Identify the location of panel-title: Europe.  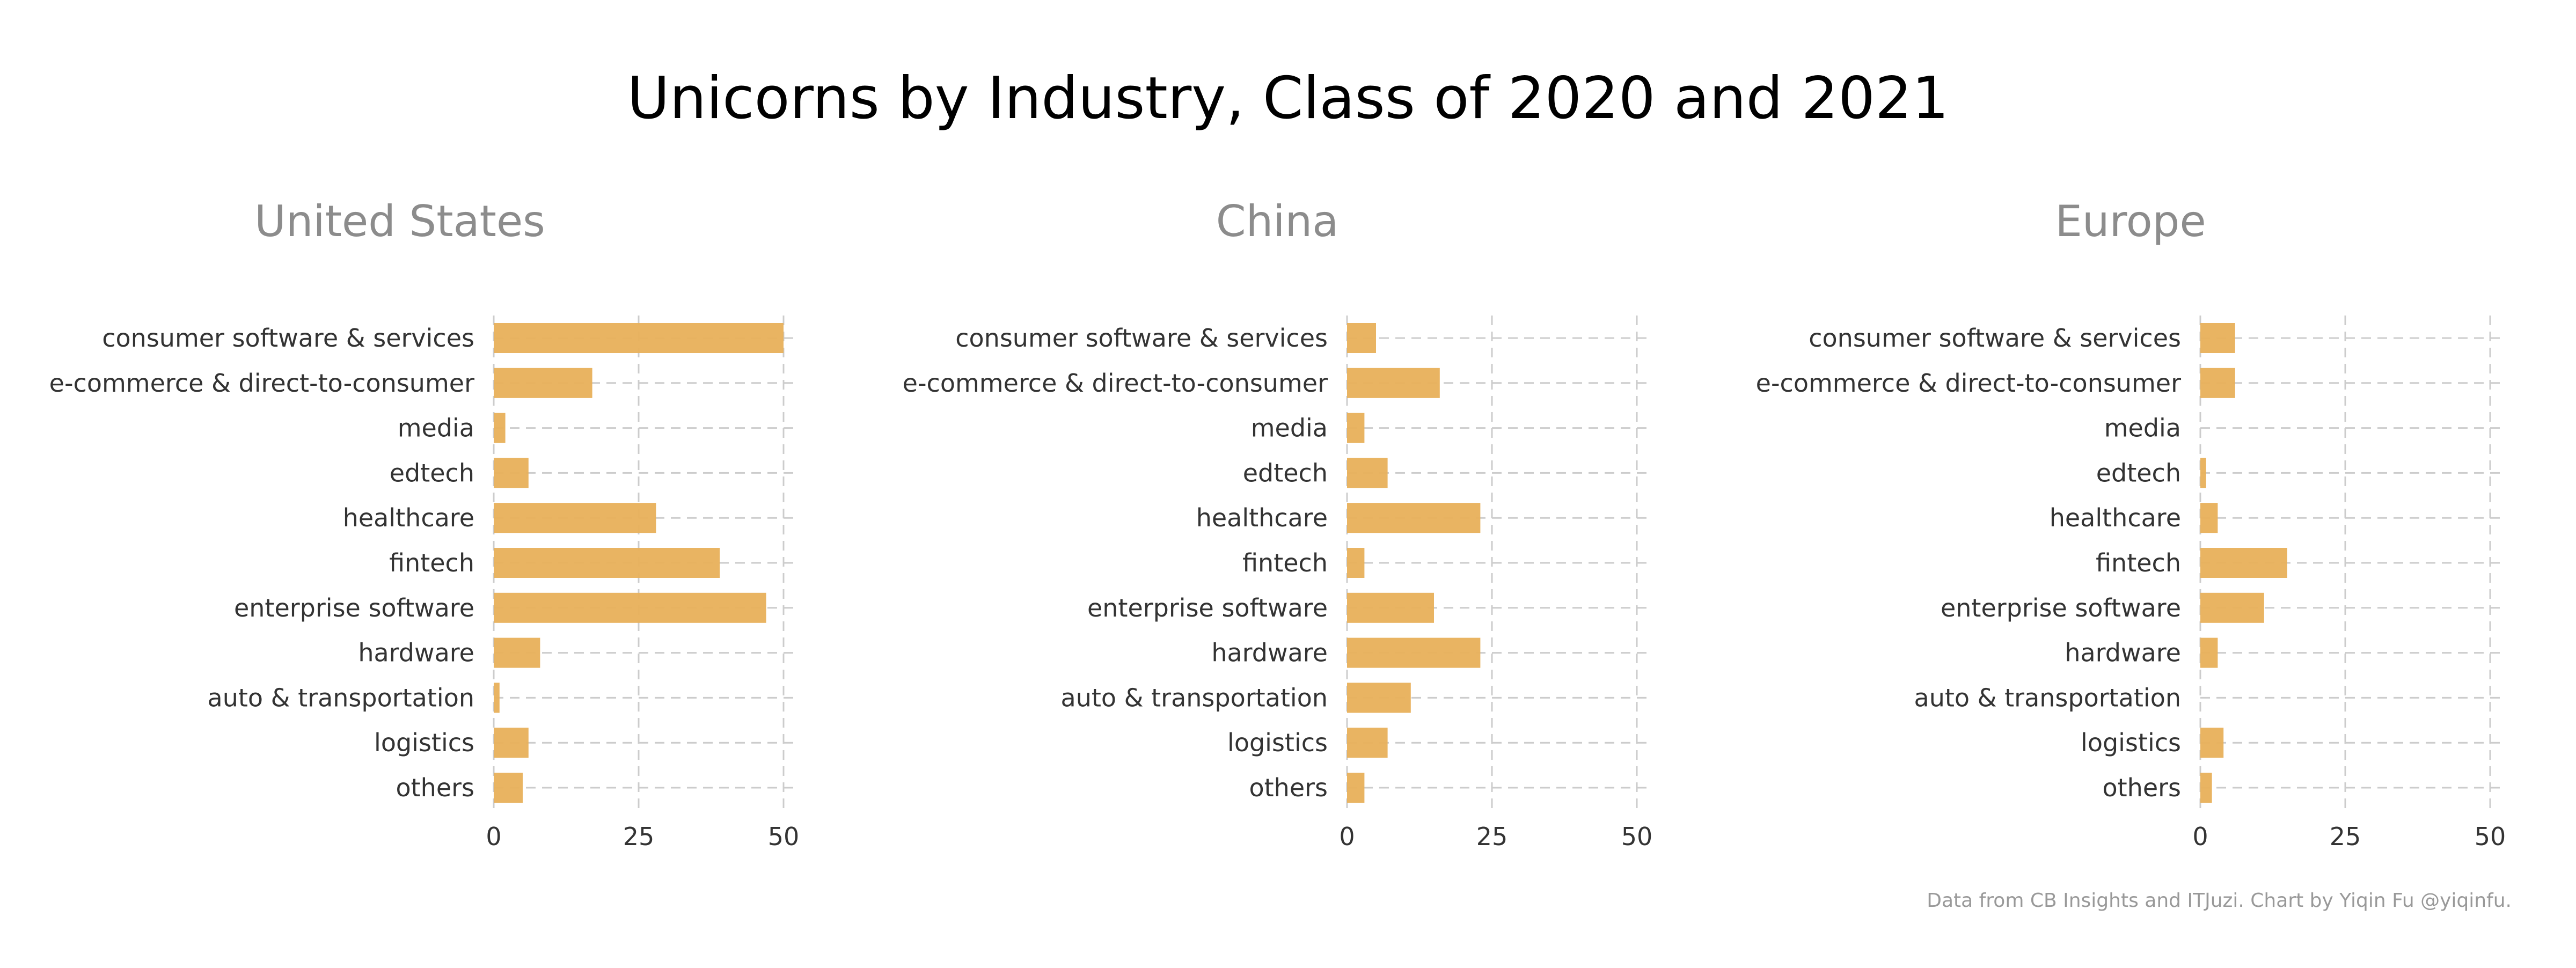
(2130, 221).